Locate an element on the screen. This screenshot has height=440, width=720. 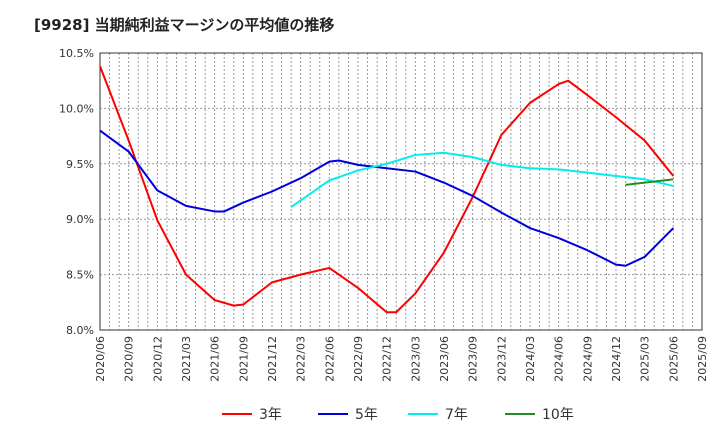
y-tick-label: 8.5% is located at coordinates (80, 275).